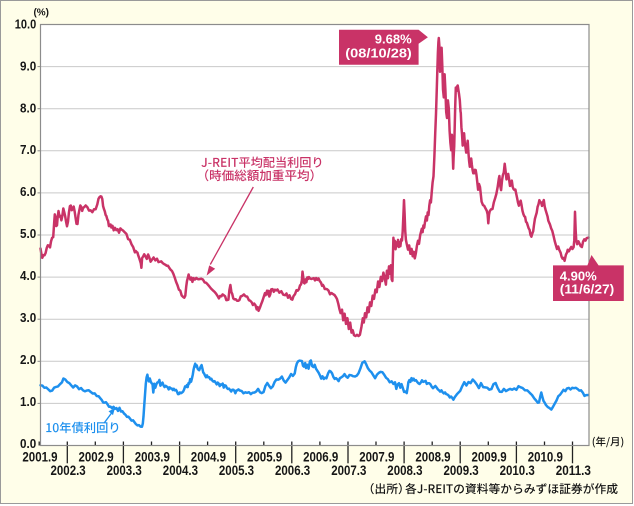 Image resolution: width=634 pixels, height=506 pixels. Describe the element at coordinates (404, 470) in the screenshot. I see `svg-text: 2008.3` at that location.